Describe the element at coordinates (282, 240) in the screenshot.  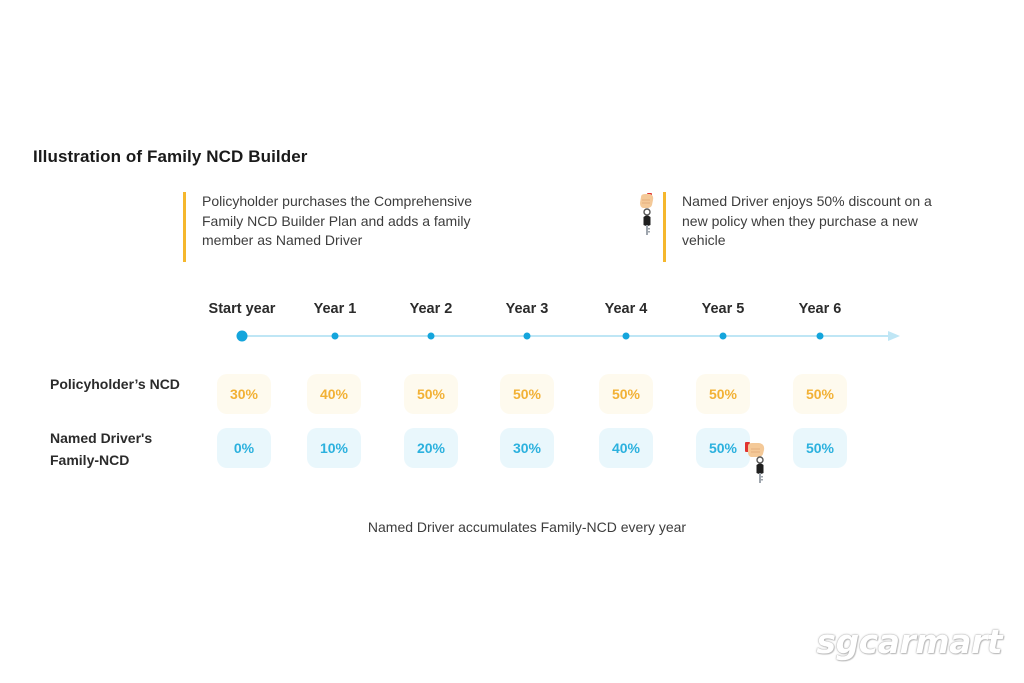
I see `note-line: member as Named Driver` at that location.